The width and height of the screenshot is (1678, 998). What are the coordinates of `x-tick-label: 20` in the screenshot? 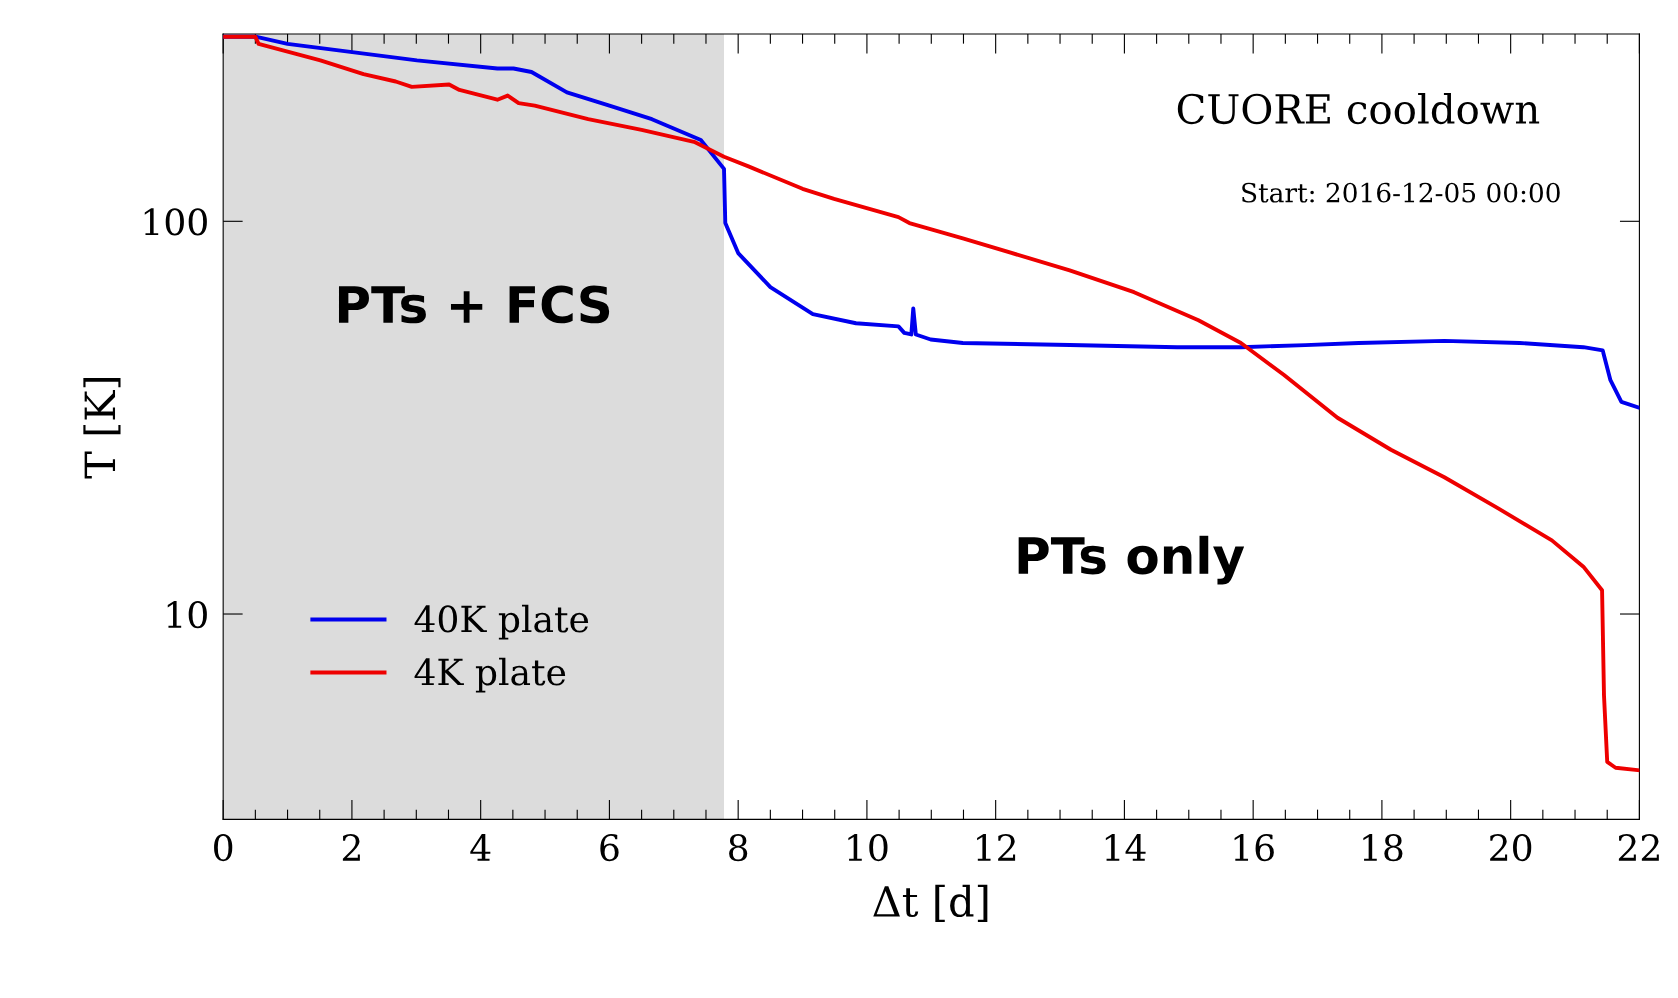 It's located at (1511, 847).